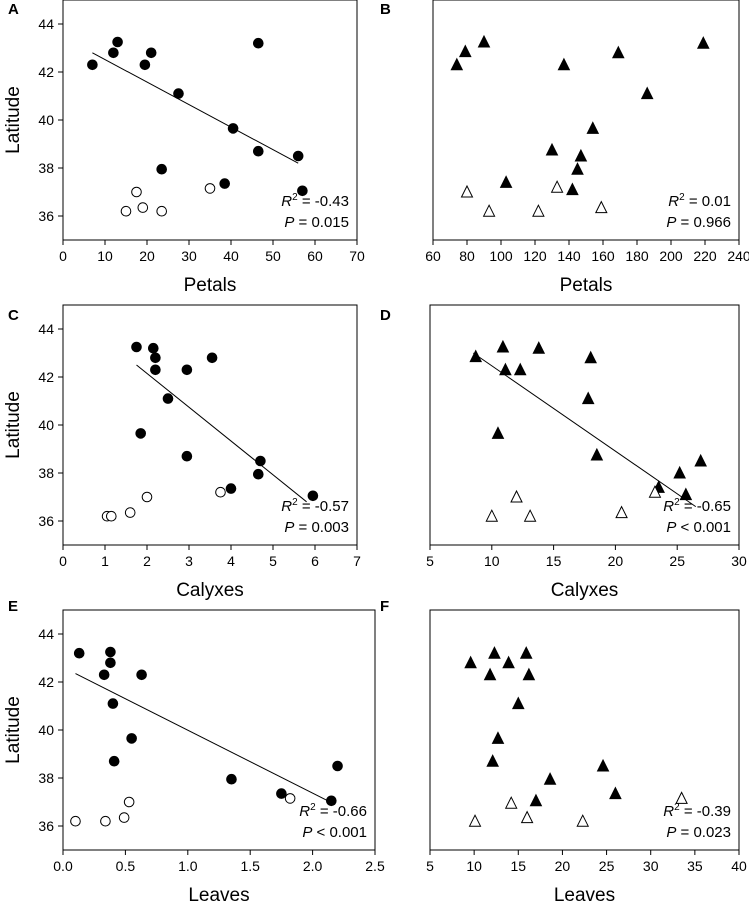  What do you see at coordinates (637, 256) in the screenshot?
I see `x-tick-label: 180` at bounding box center [637, 256].